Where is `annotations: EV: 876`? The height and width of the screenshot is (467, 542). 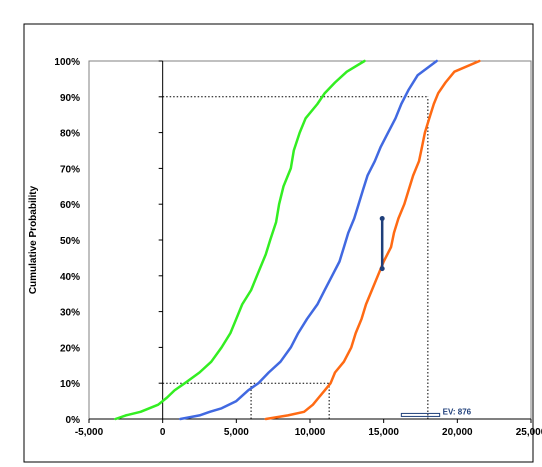 annotations: EV: 876 is located at coordinates (425, 316).